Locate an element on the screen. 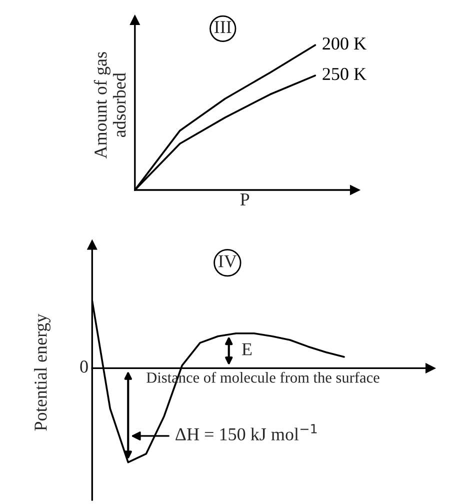 This screenshot has height=504, width=475. chart-title: IV is located at coordinates (227, 261).